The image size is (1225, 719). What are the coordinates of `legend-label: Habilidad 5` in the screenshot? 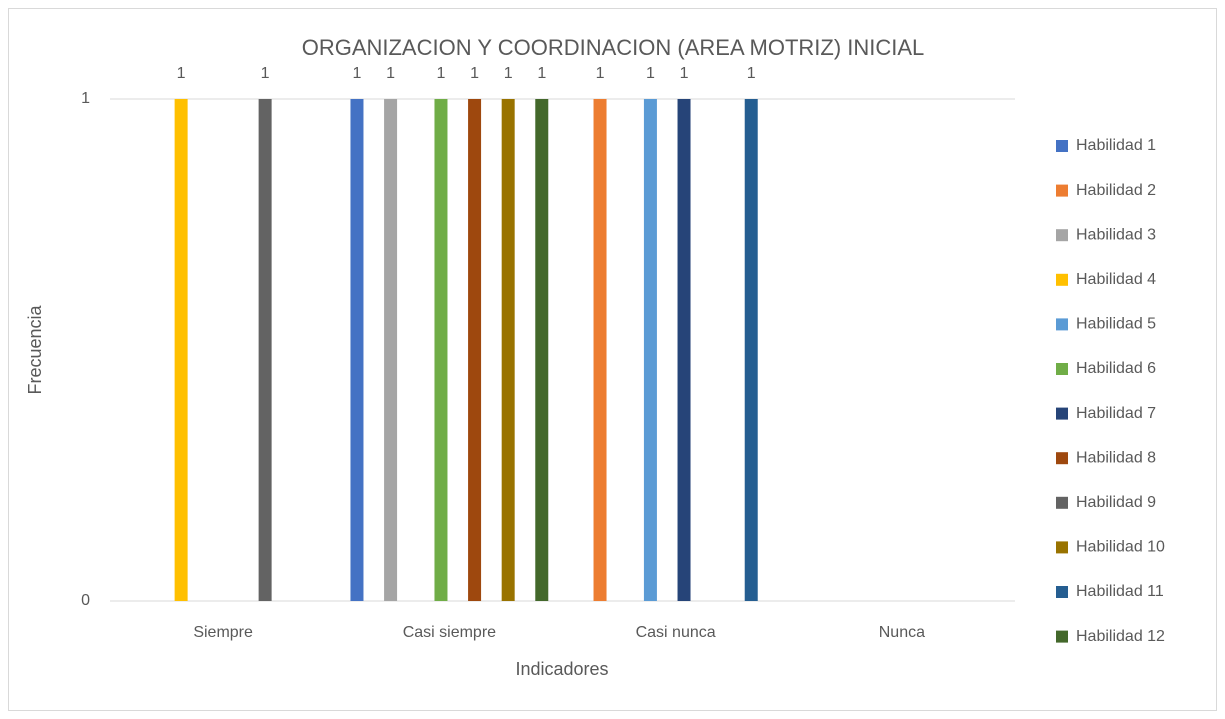 It's located at (1116, 324).